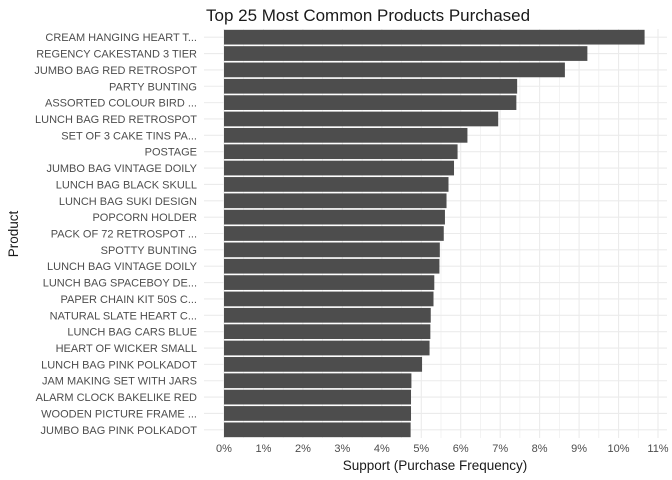 The width and height of the screenshot is (672, 480). Describe the element at coordinates (132, 333) in the screenshot. I see `category-label: LUNCH BAG CARS BLUE` at that location.